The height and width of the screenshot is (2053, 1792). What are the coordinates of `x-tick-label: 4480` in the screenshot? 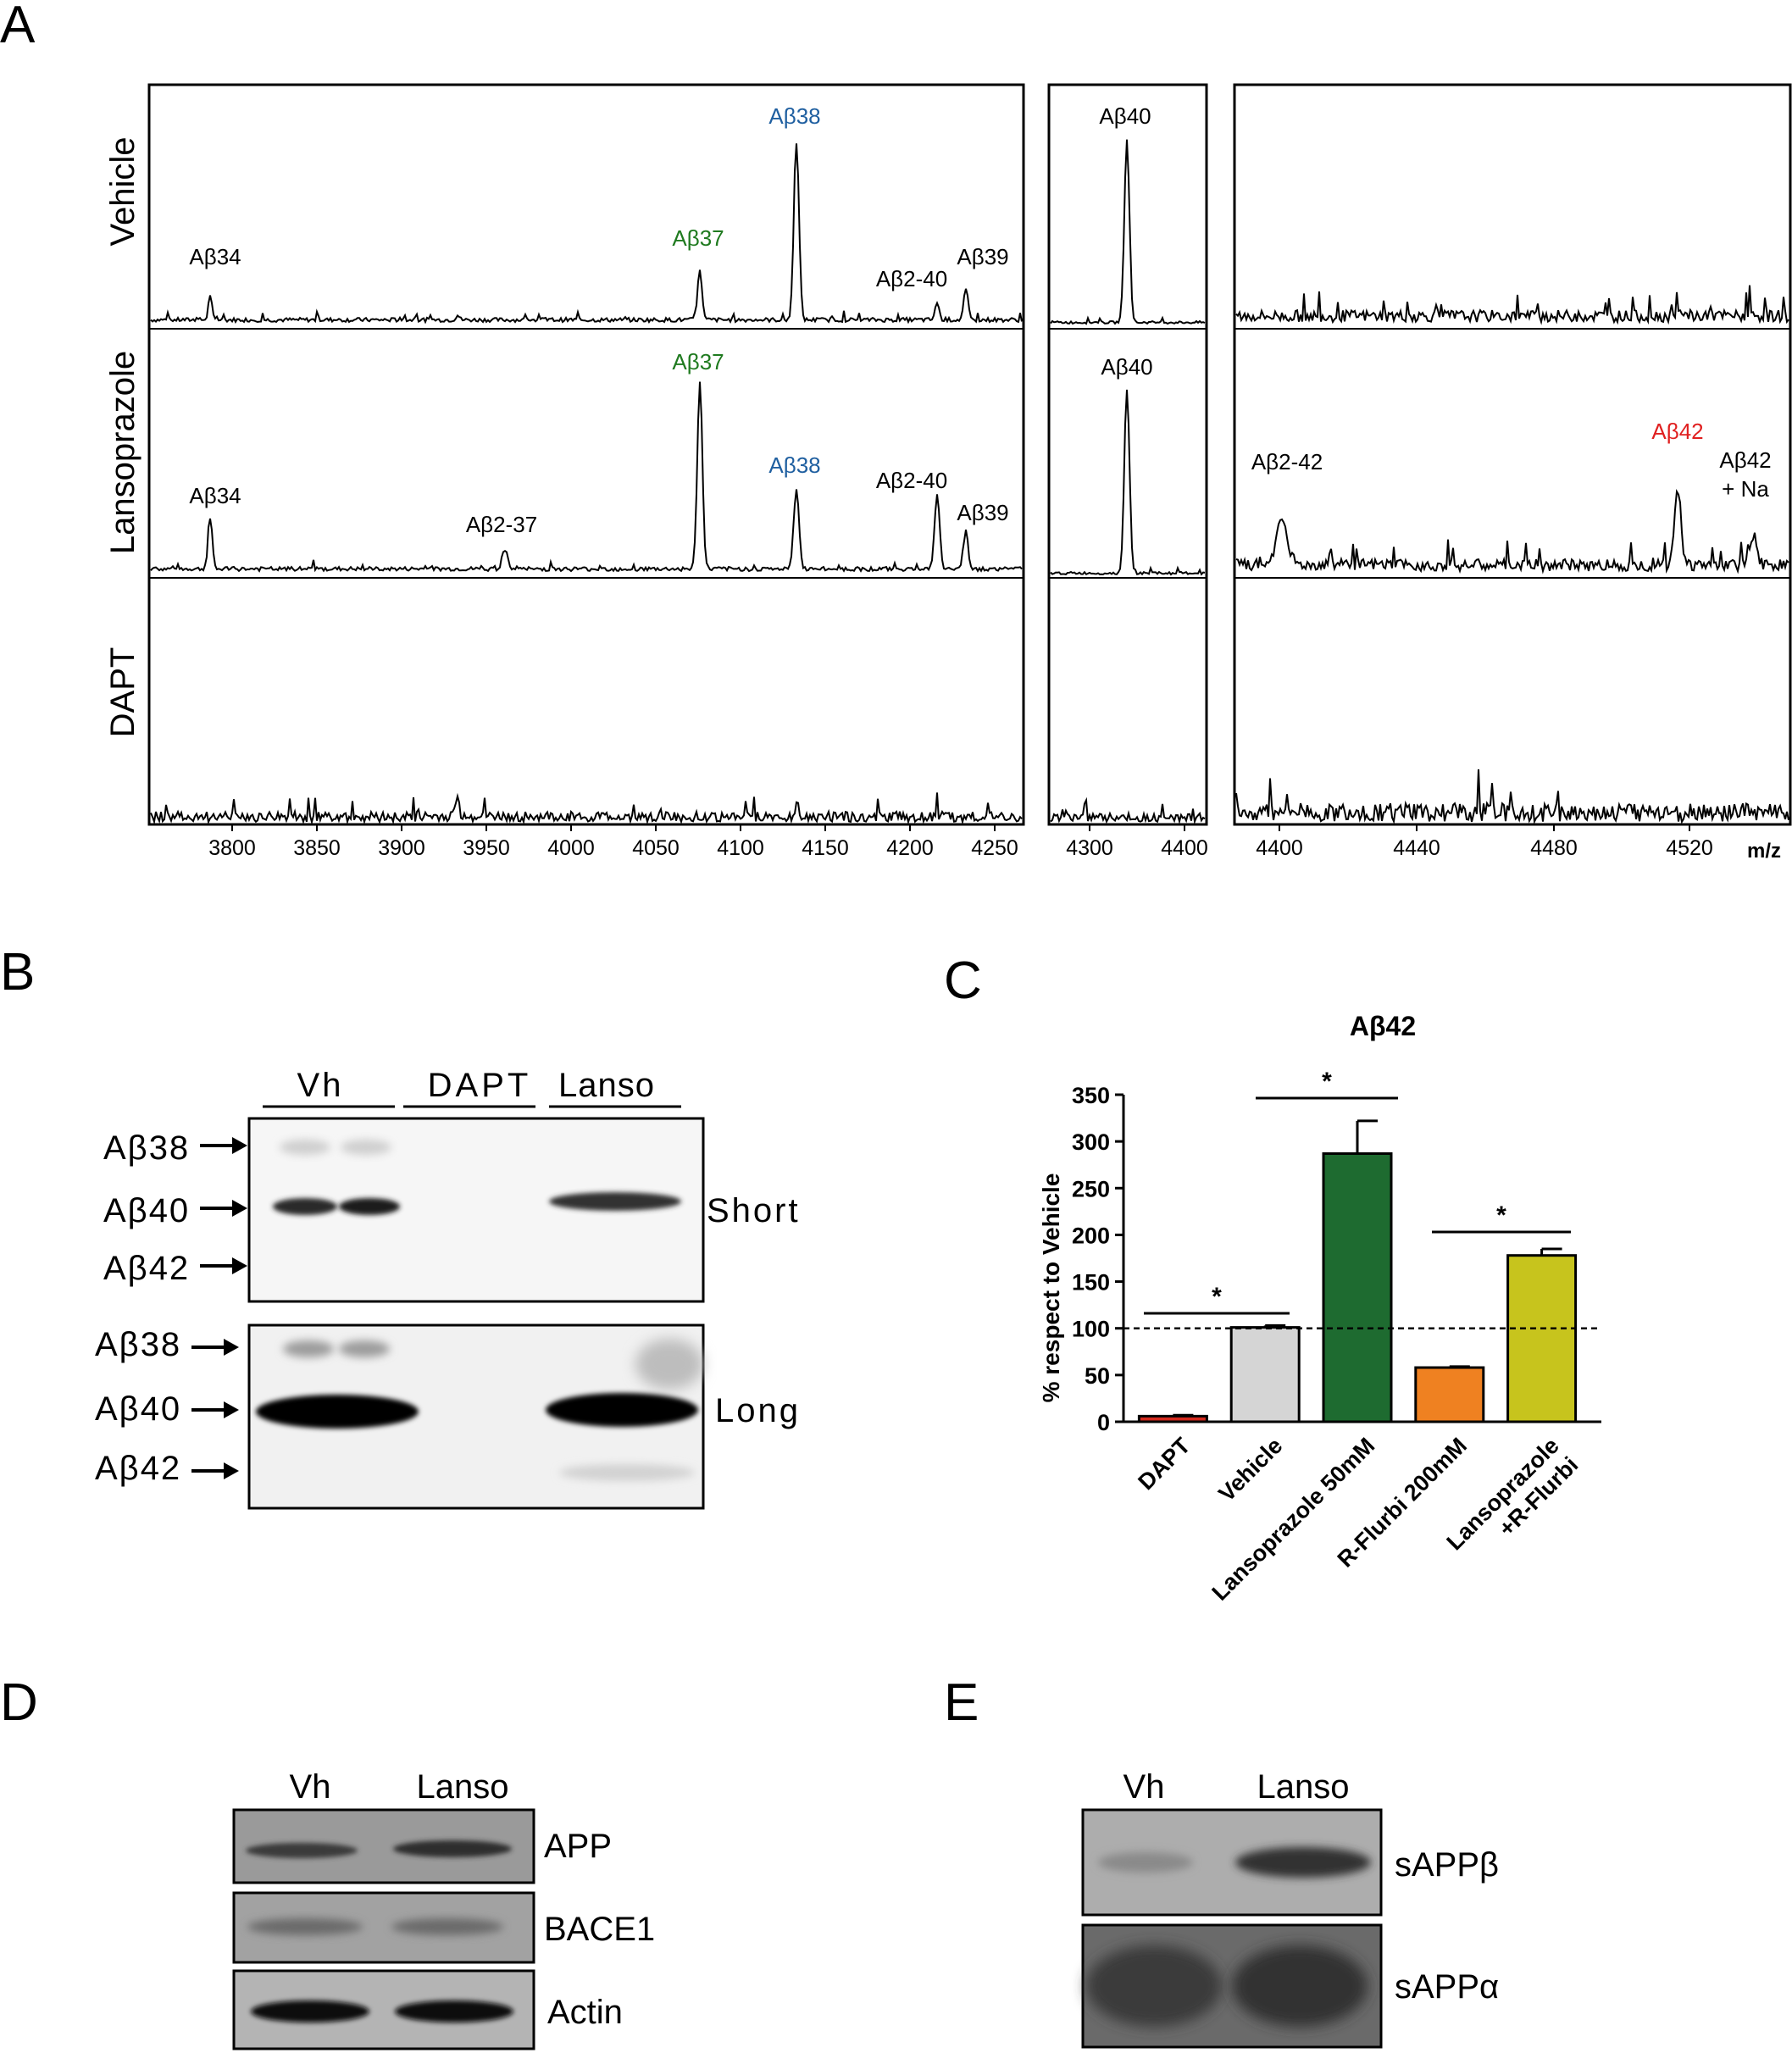 It's located at (1554, 848).